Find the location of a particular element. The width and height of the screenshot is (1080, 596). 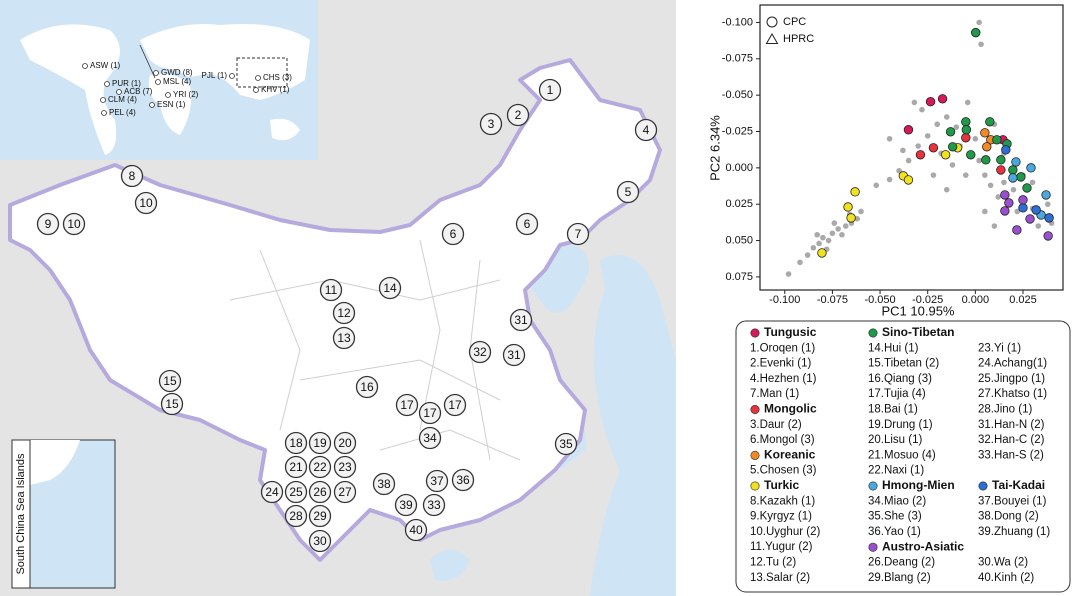

site-number: 20 is located at coordinates (345, 443).